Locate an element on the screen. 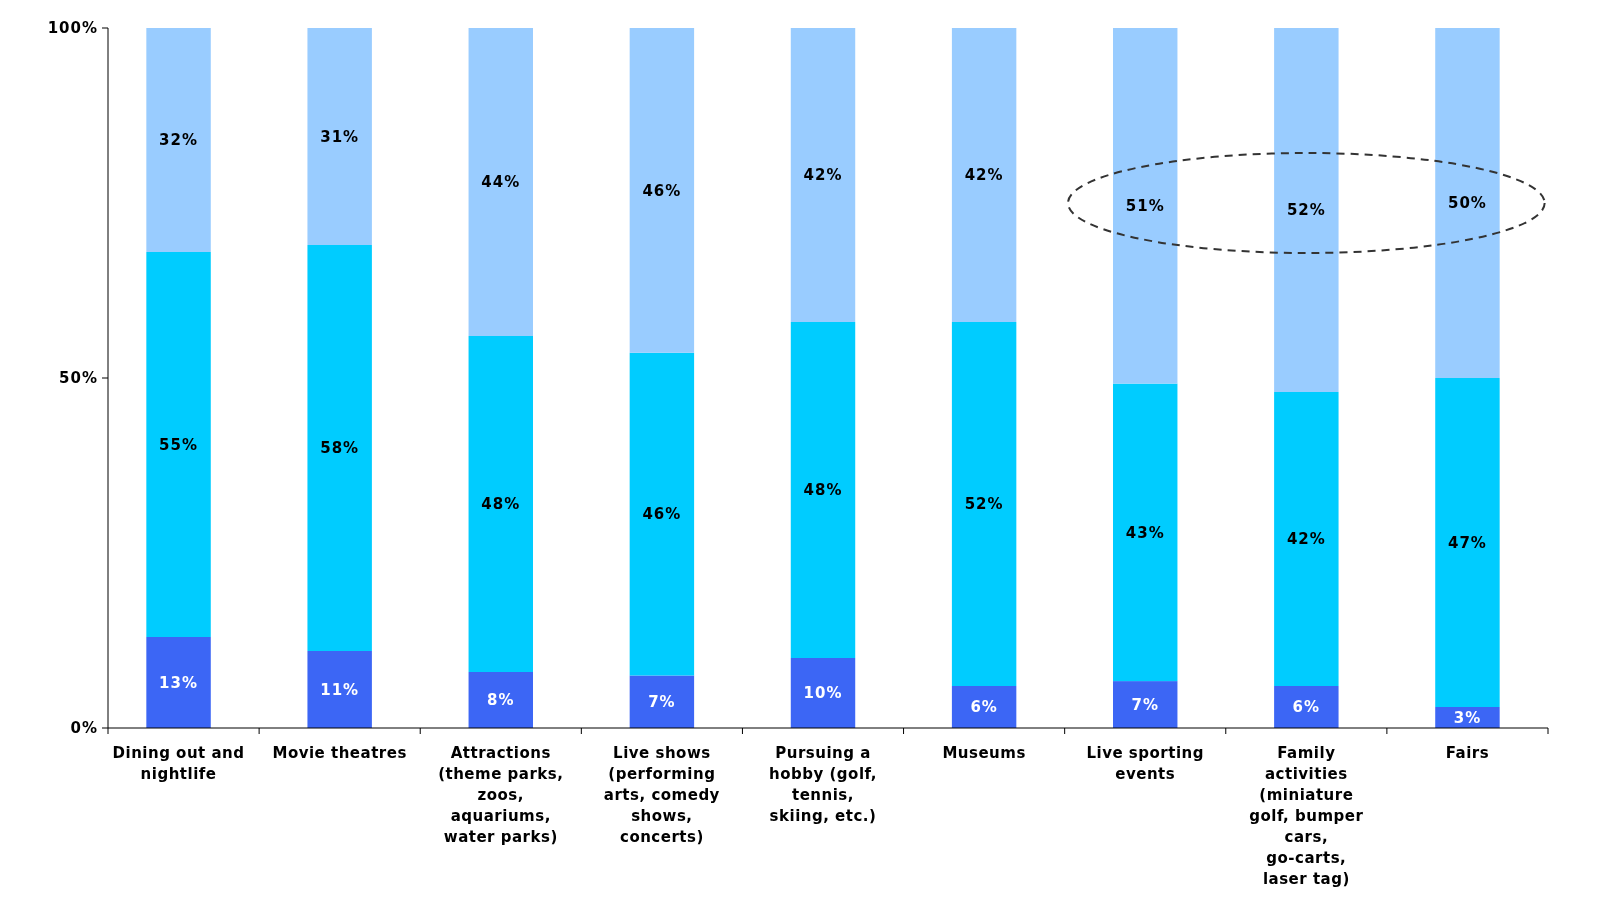  x-tick-label: Live sporting events is located at coordinates (1145, 763).